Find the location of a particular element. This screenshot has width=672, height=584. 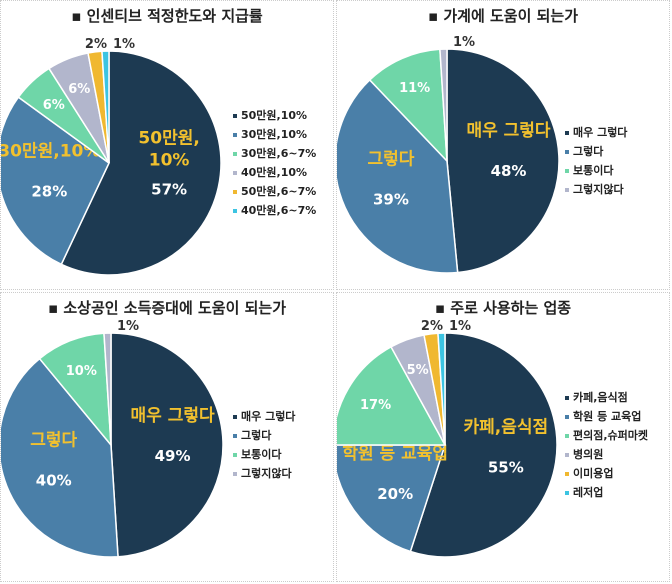

value-label: 57% is located at coordinates (169, 189).